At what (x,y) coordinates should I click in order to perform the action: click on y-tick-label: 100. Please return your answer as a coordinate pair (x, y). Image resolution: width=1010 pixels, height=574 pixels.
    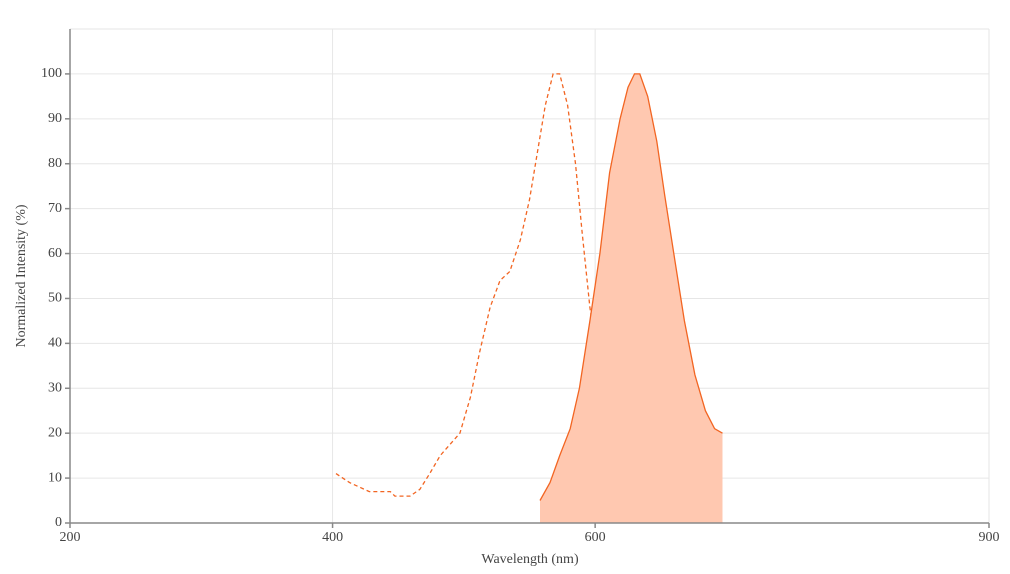
    Looking at the image, I should click on (51, 73).